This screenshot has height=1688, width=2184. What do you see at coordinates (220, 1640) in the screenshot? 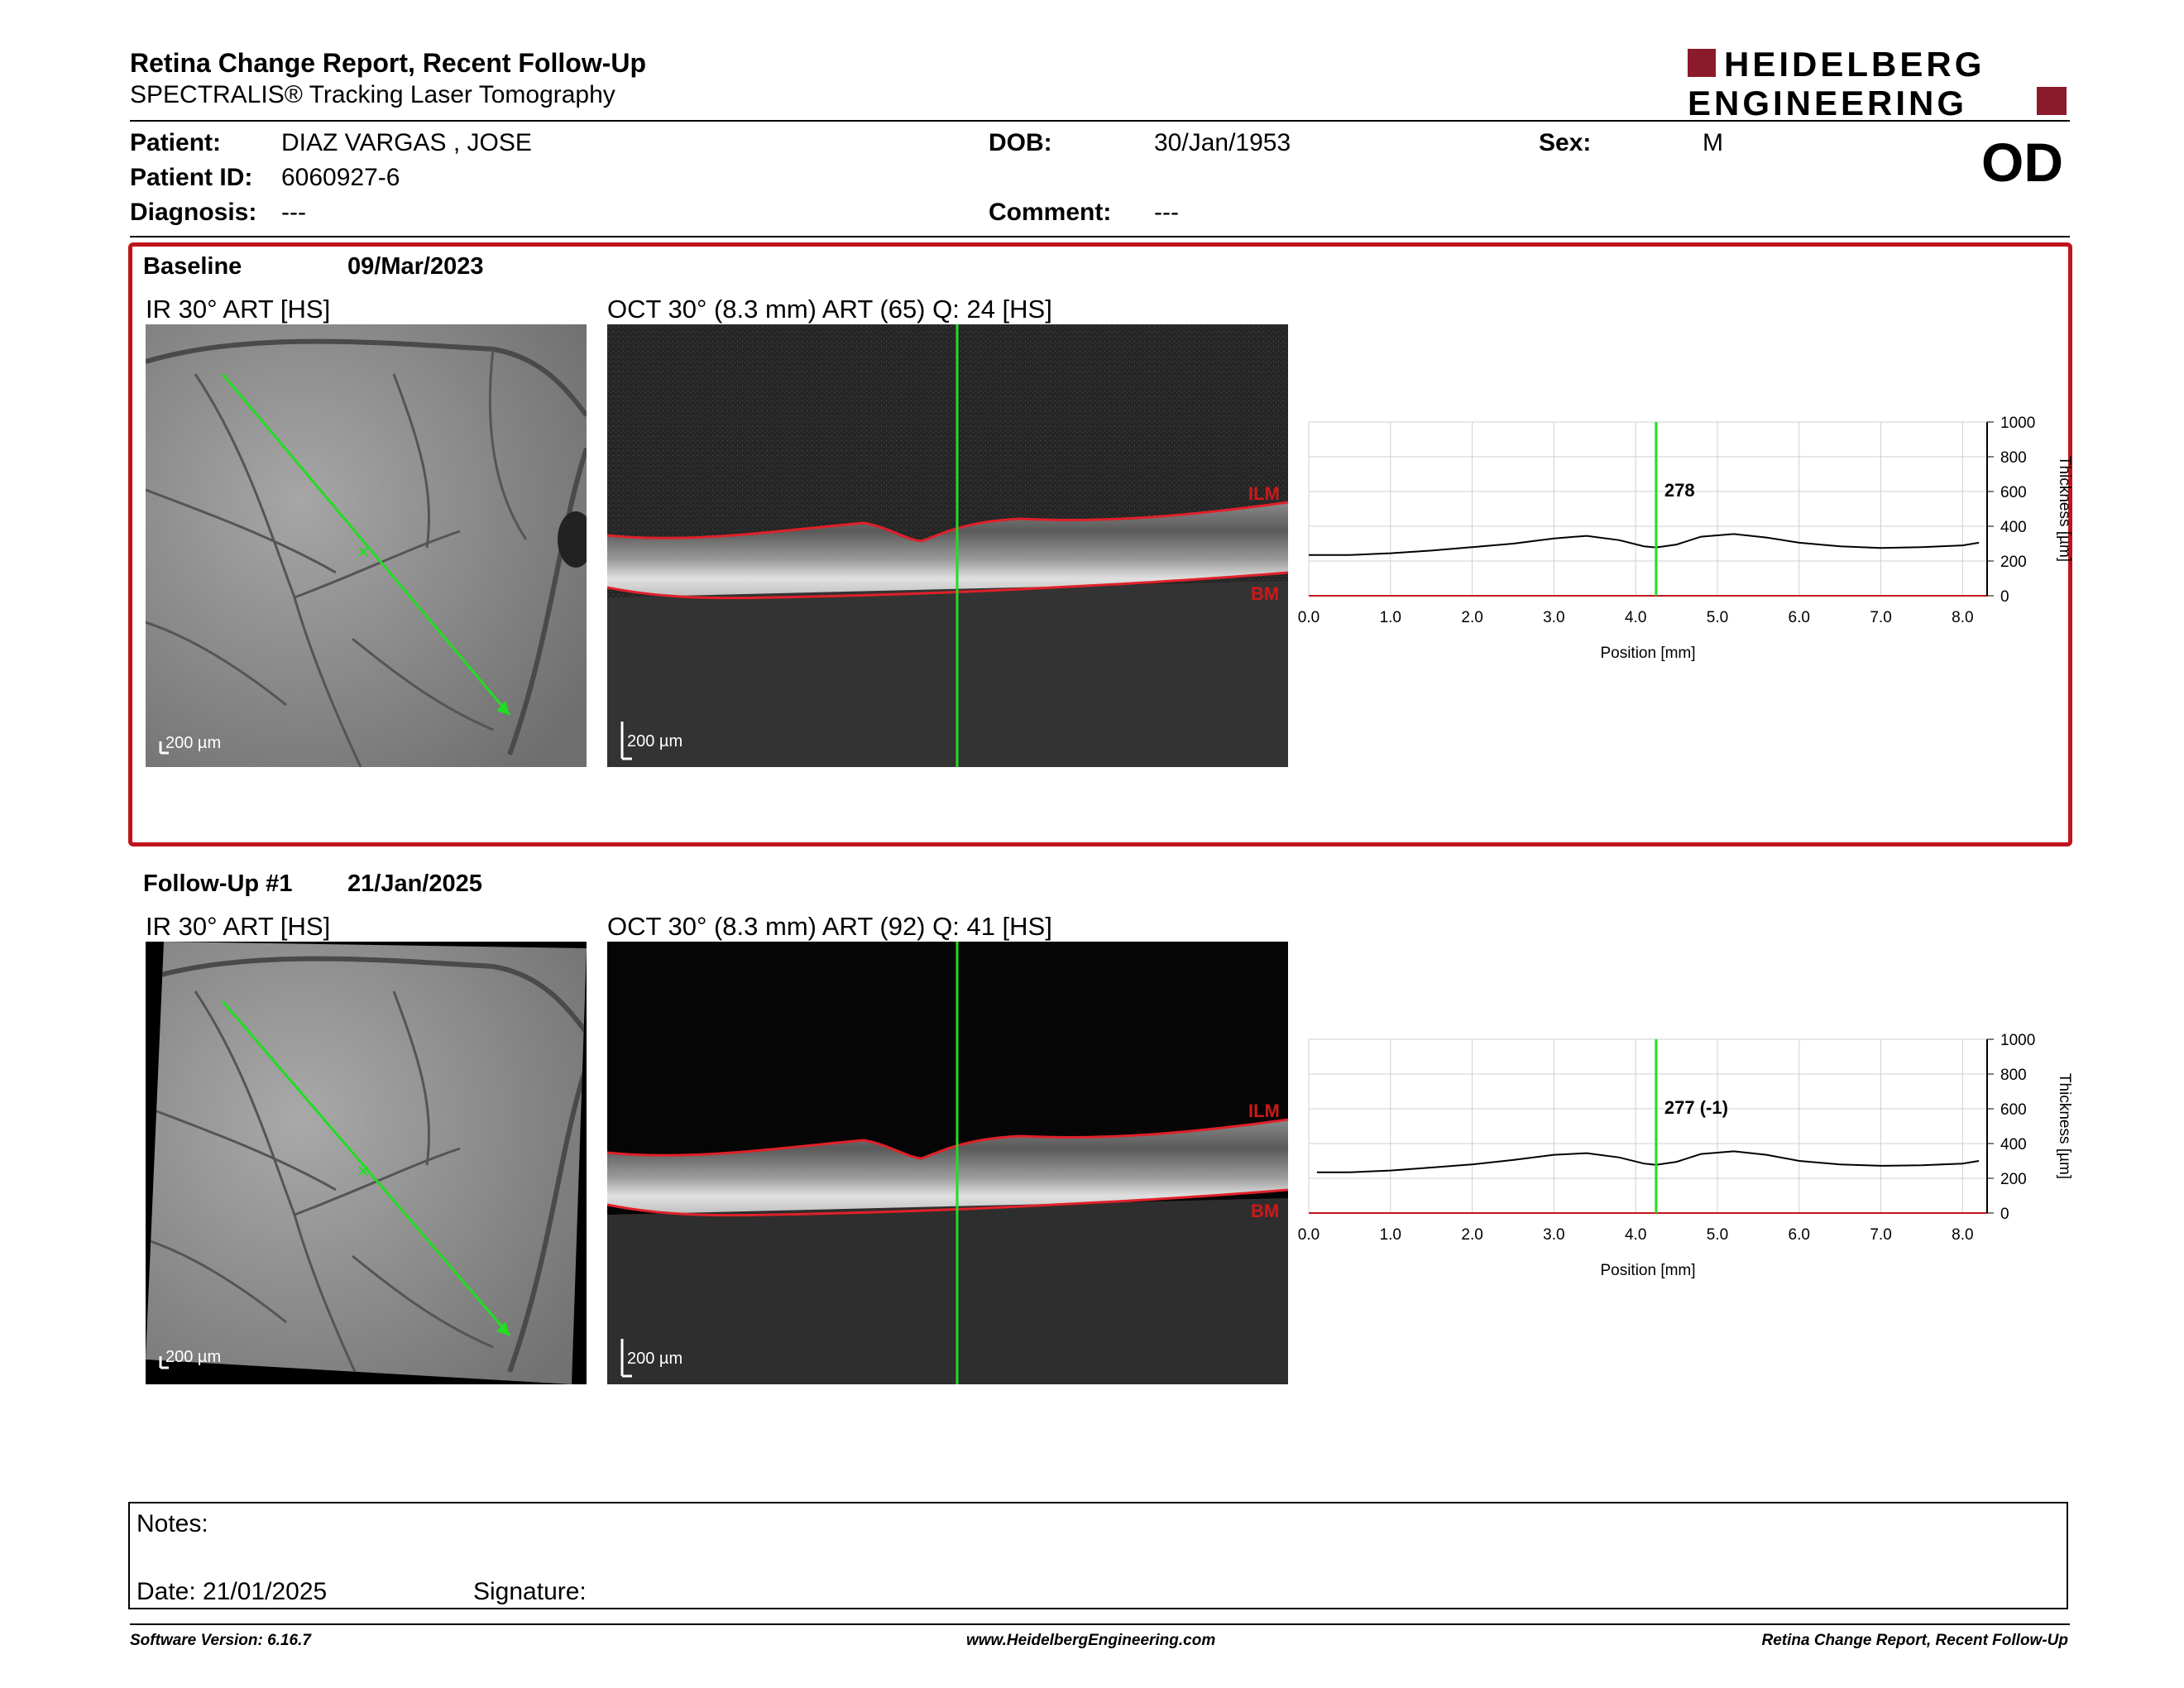
I see `footer-software-version: Software Version: 6.16.7` at bounding box center [220, 1640].